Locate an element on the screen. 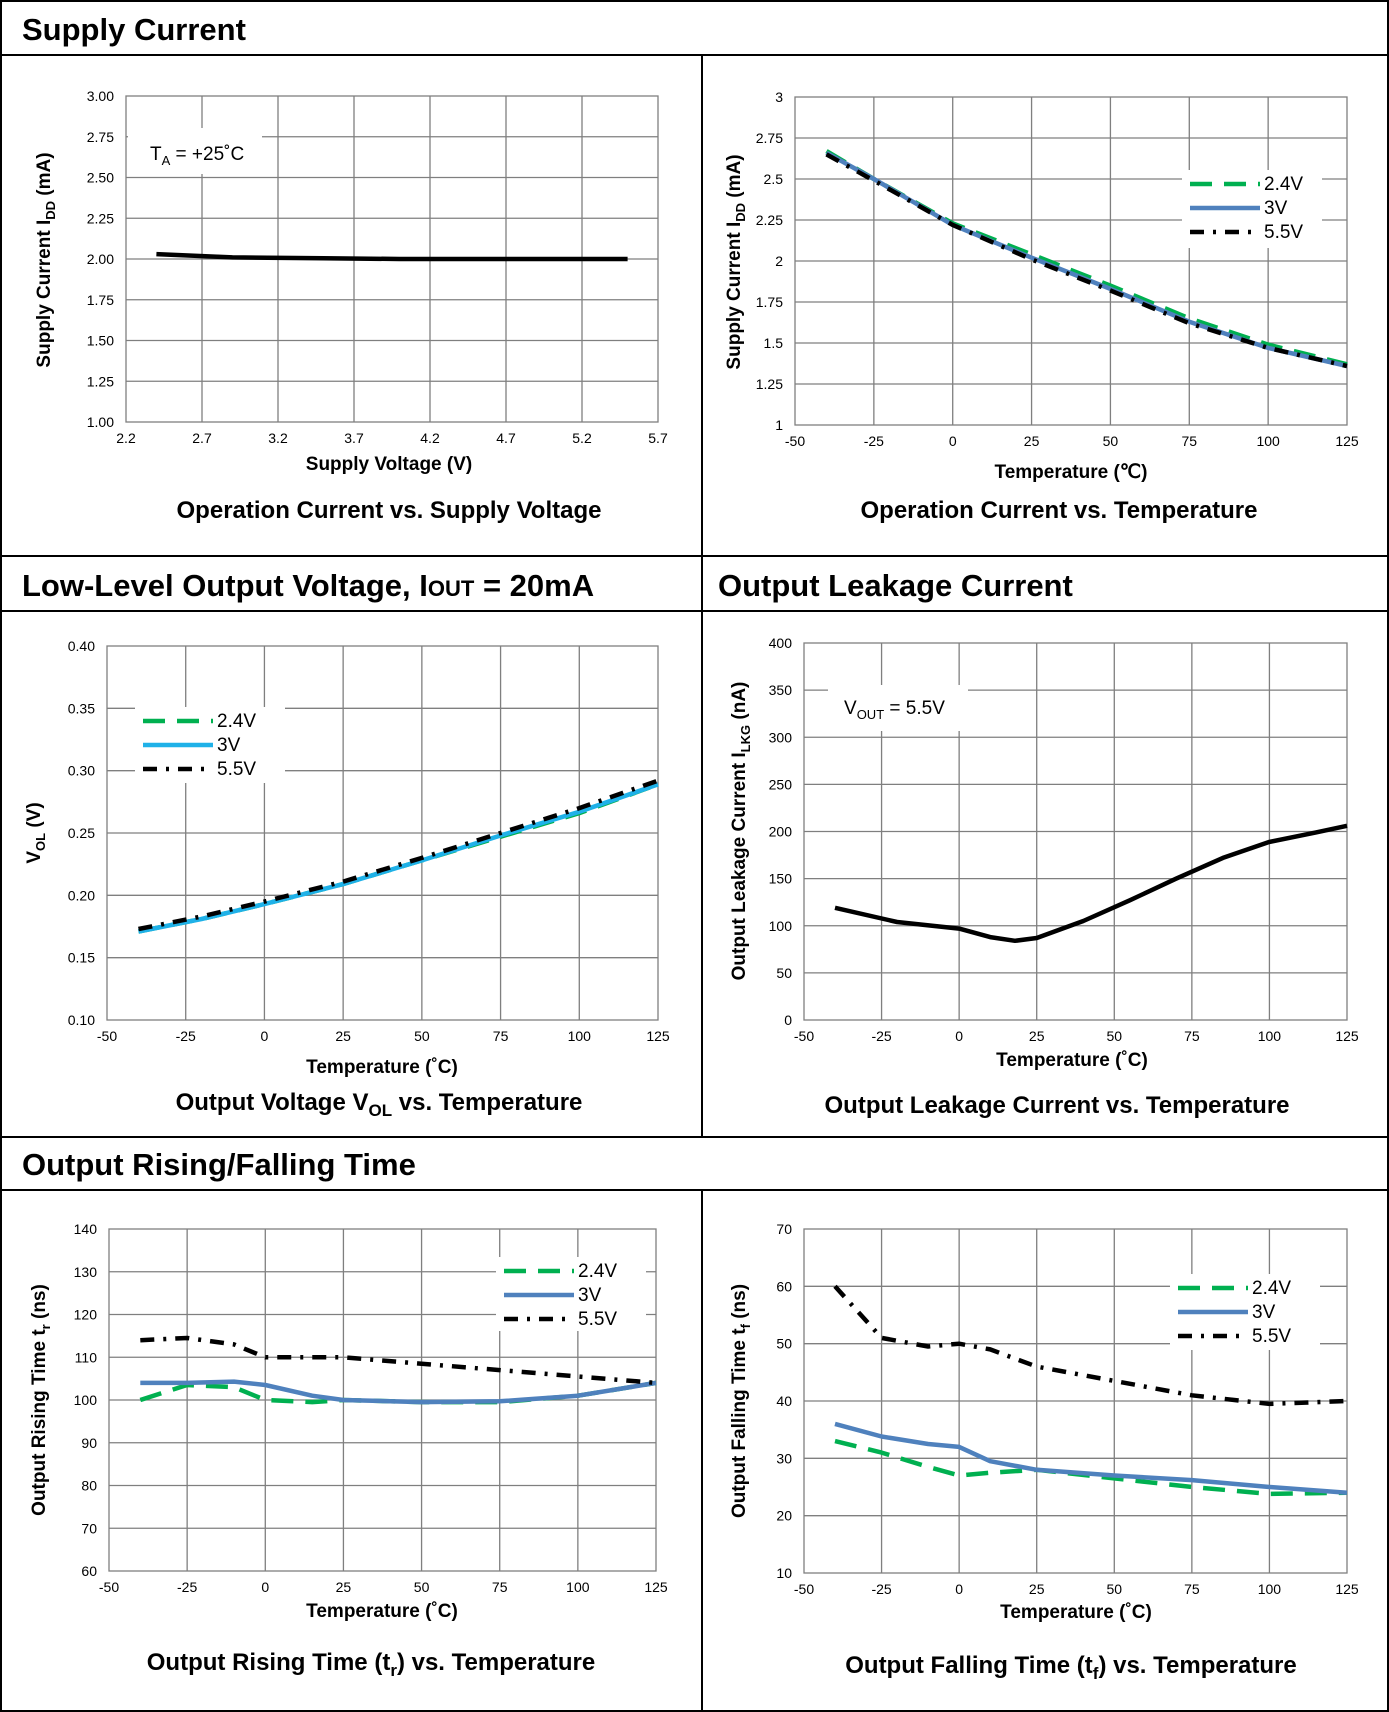  y-tick-label: 0.10 is located at coordinates (81, 1020).